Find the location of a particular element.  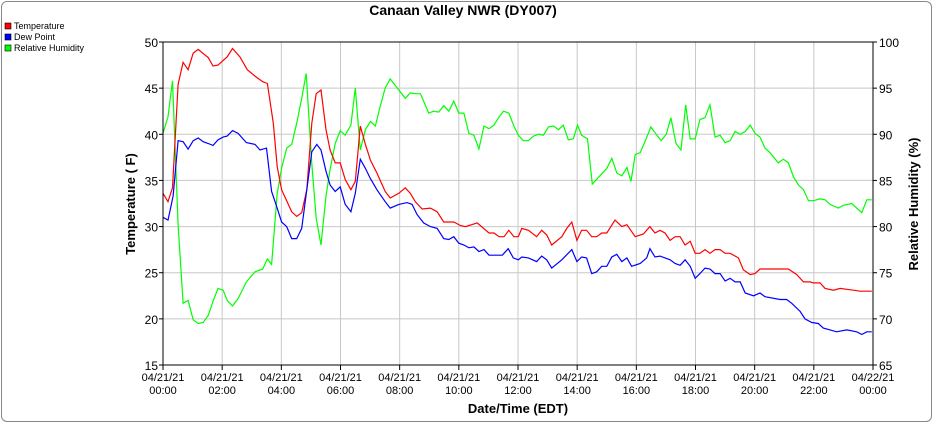

y2-tick-label: 70 is located at coordinates (886, 320).